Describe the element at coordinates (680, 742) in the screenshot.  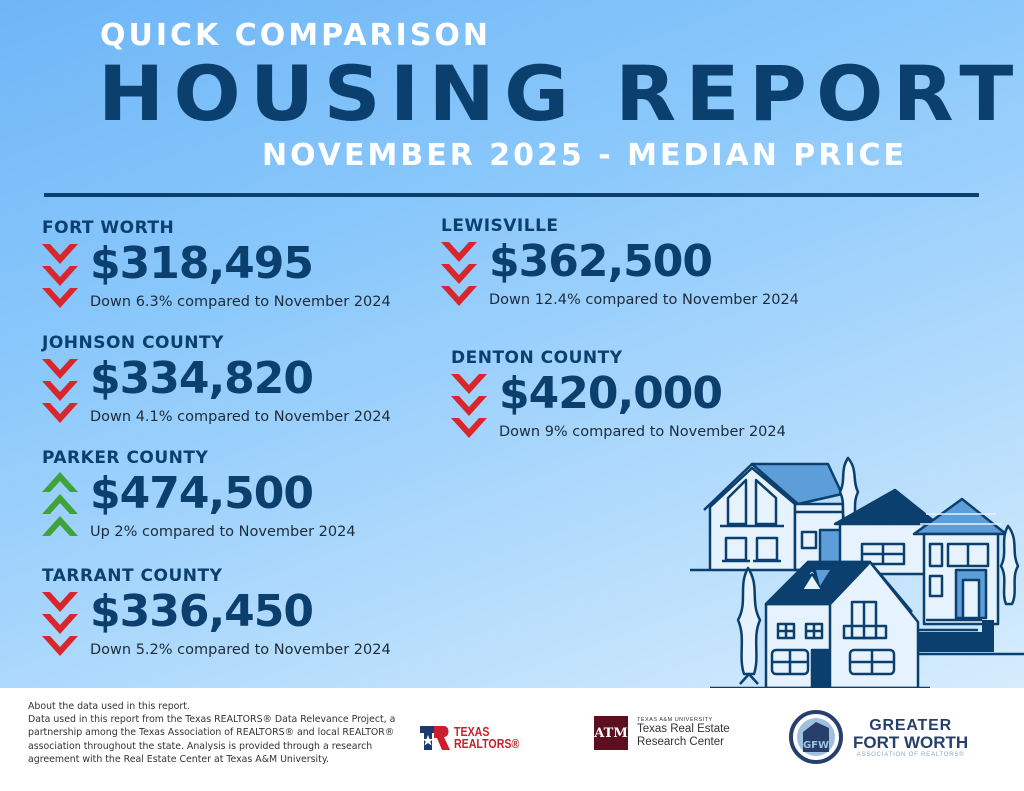
I see `tamu-line2: Research Center` at that location.